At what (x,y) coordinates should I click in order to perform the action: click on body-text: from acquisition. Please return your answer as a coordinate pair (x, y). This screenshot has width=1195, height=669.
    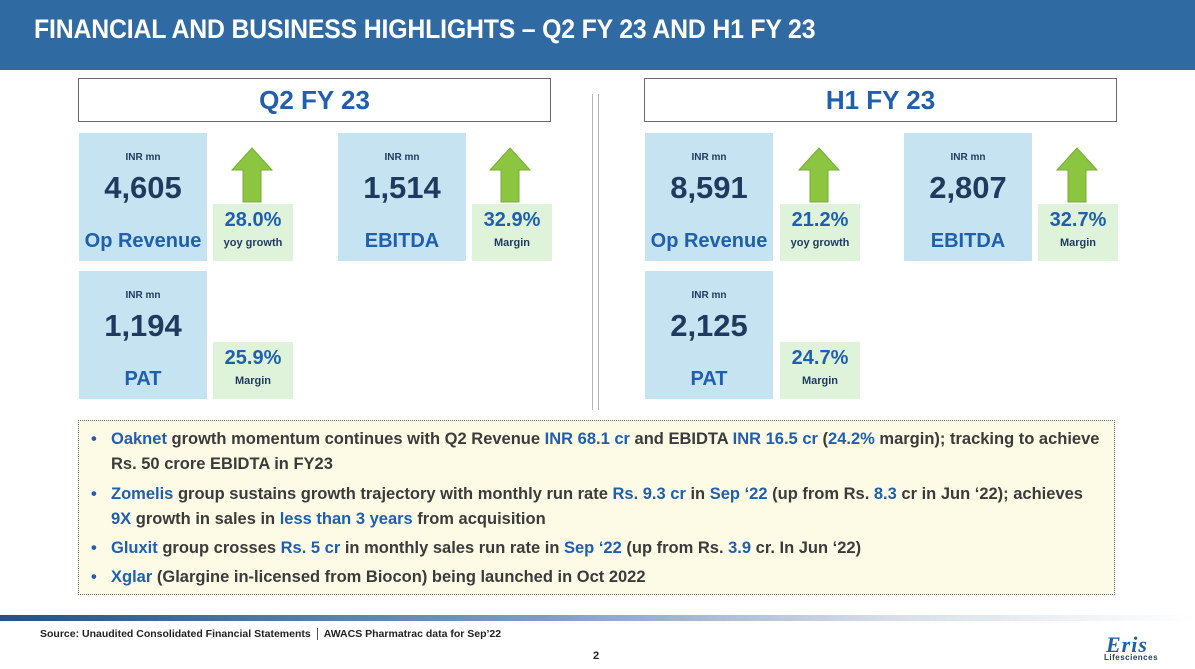
    Looking at the image, I should click on (479, 519).